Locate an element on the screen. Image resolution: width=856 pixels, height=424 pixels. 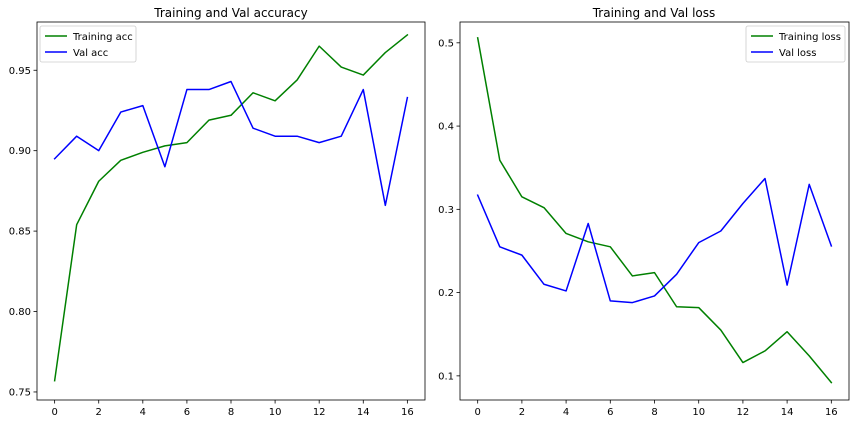
loss-x-tick-label: 12 is located at coordinates (743, 412).